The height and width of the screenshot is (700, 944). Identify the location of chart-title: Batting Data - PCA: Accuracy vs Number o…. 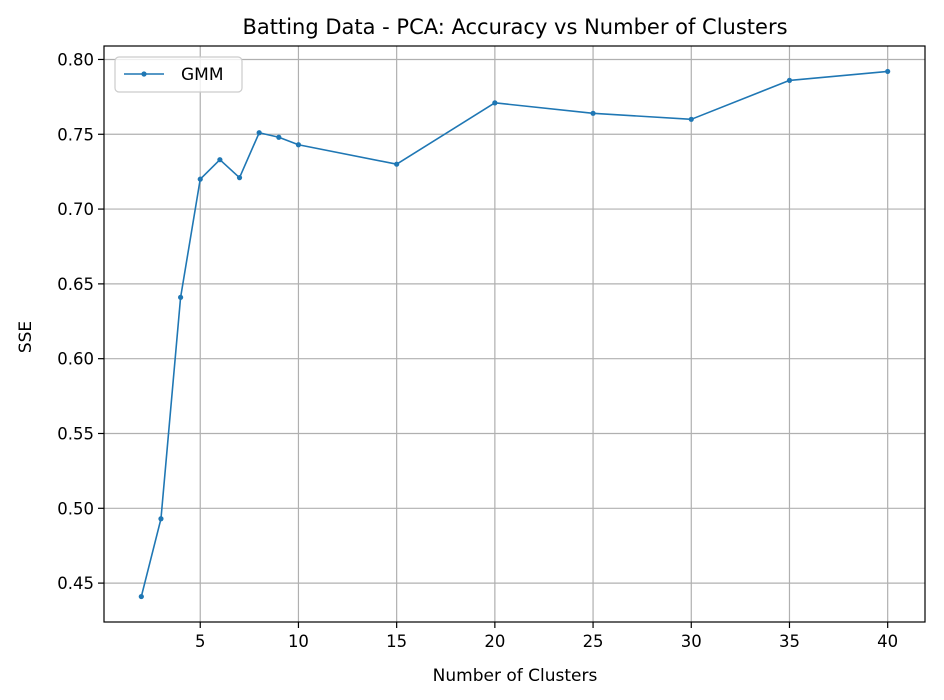
(514, 27).